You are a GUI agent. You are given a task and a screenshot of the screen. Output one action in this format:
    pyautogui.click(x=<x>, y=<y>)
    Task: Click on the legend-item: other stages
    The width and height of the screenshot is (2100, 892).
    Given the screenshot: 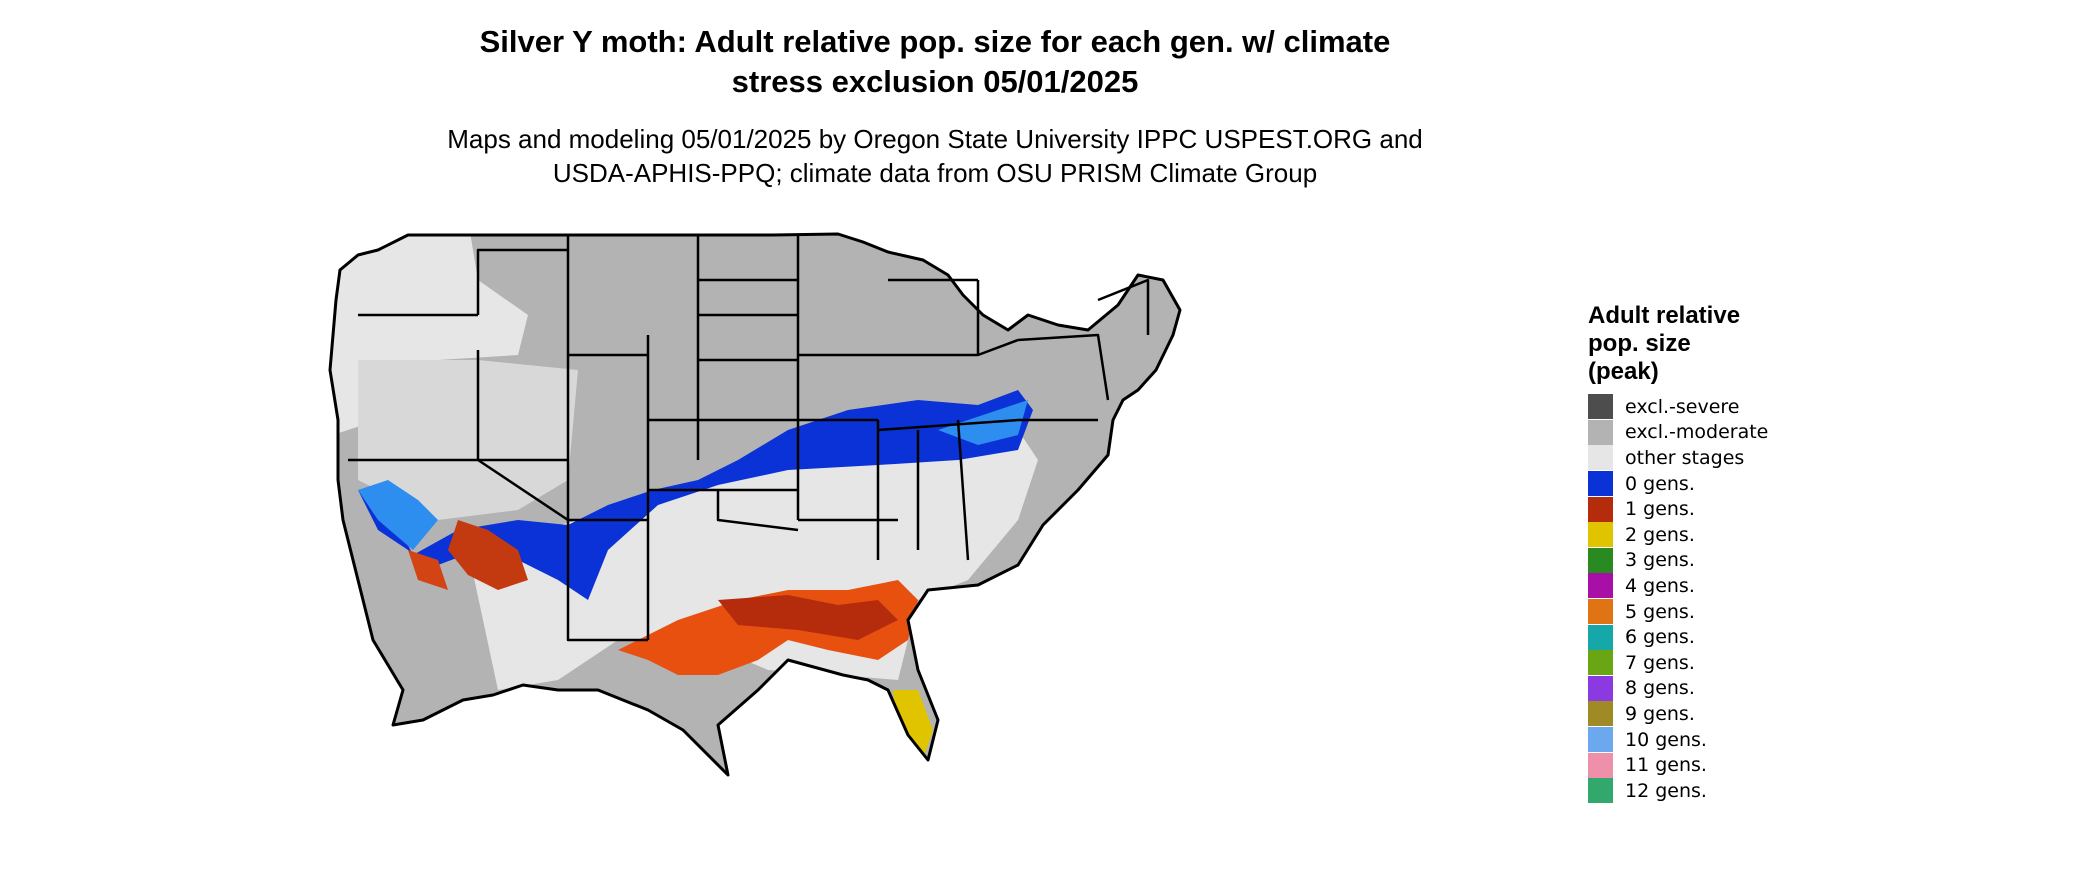 What is the action you would take?
    pyautogui.click(x=1718, y=458)
    